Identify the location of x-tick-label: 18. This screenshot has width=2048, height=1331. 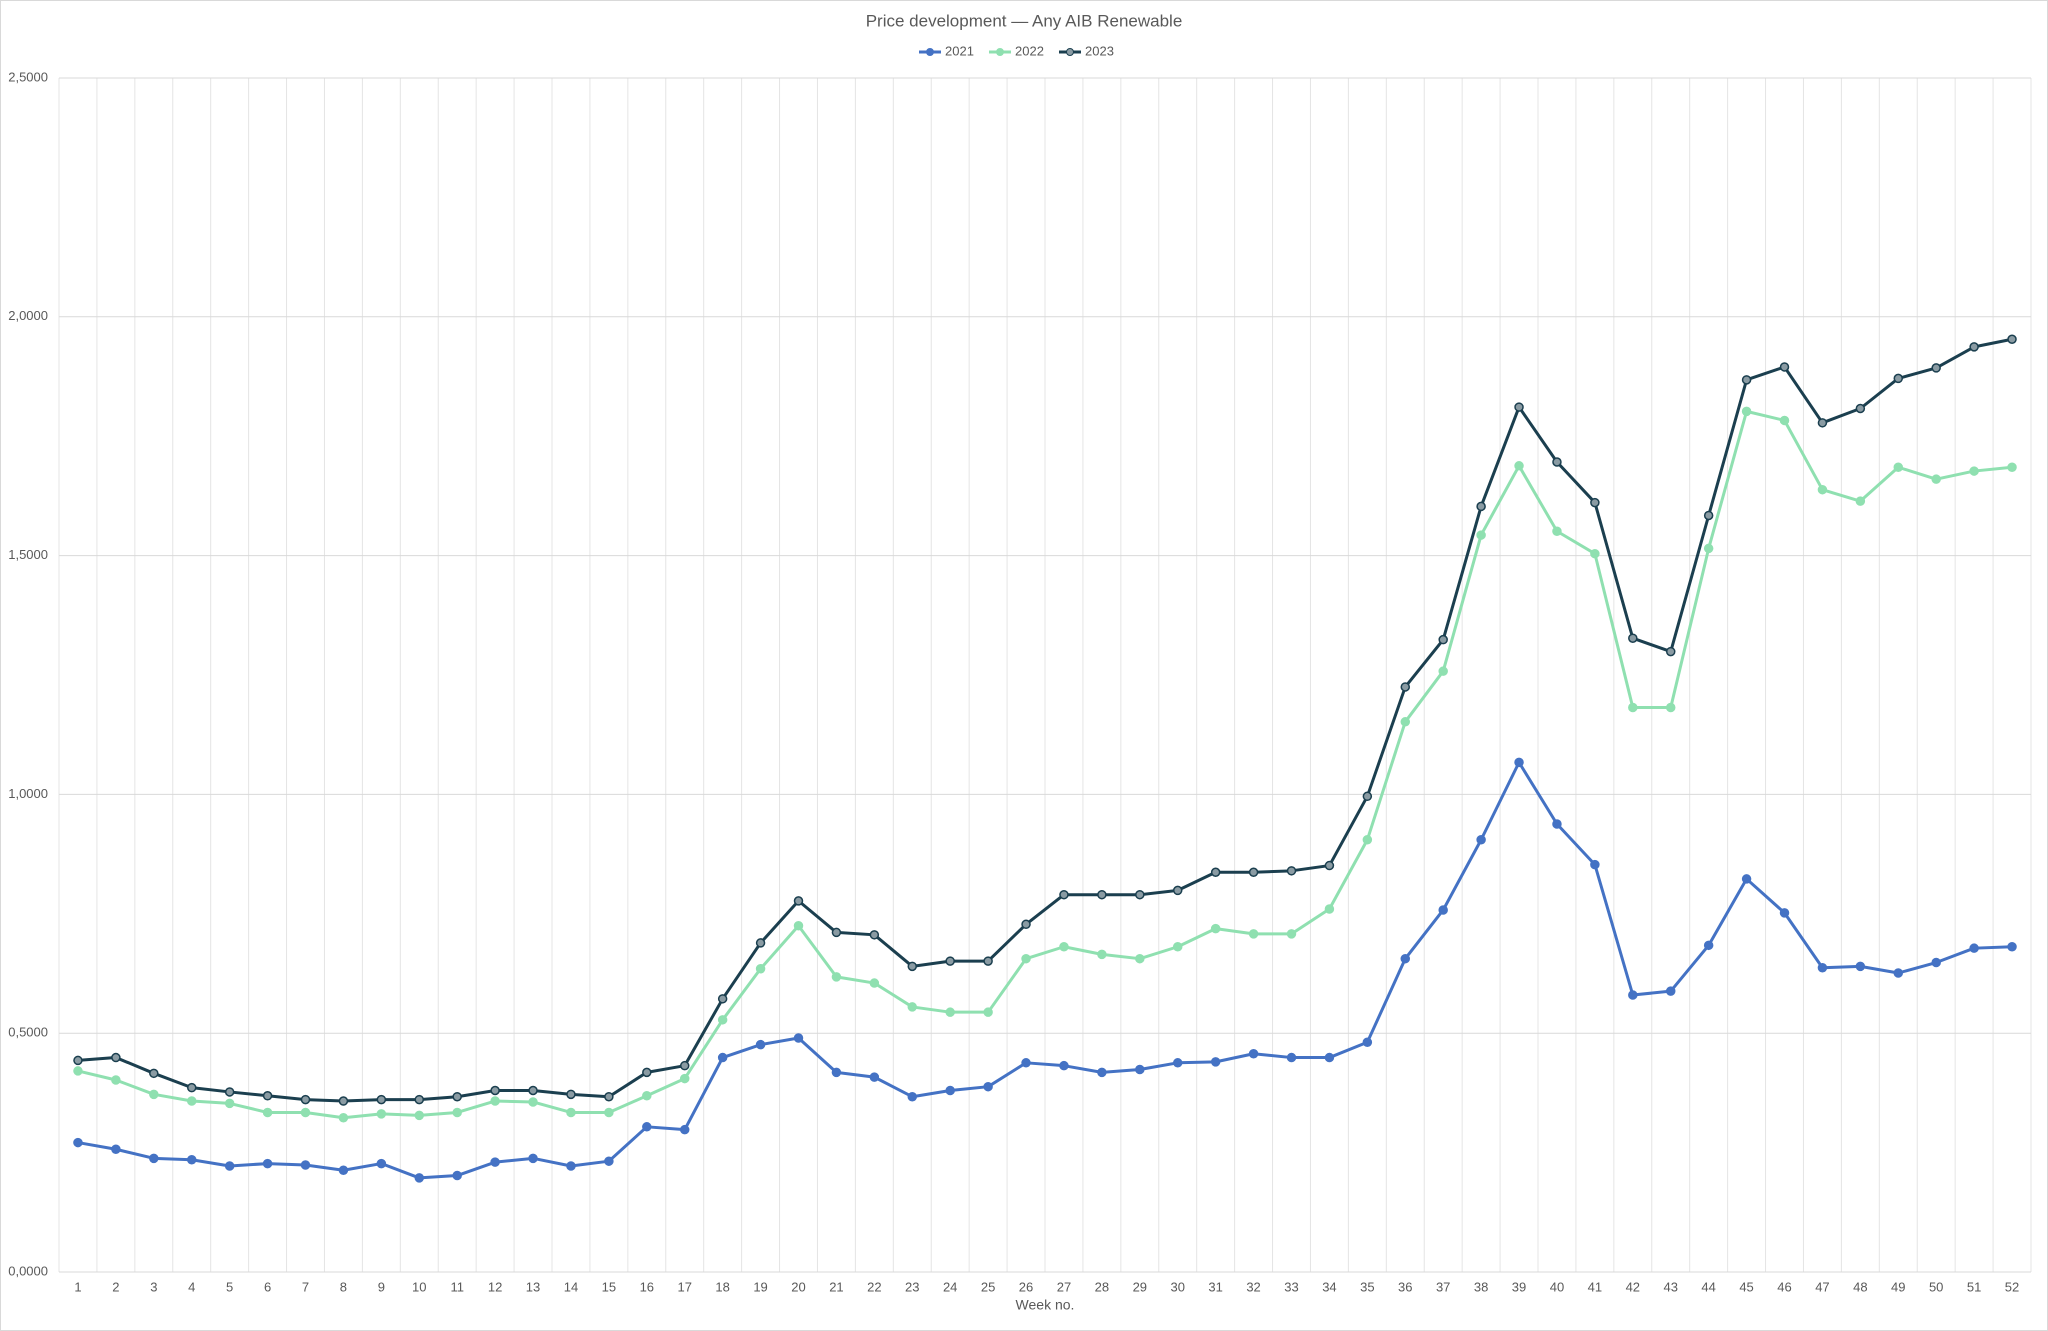
(722, 1286).